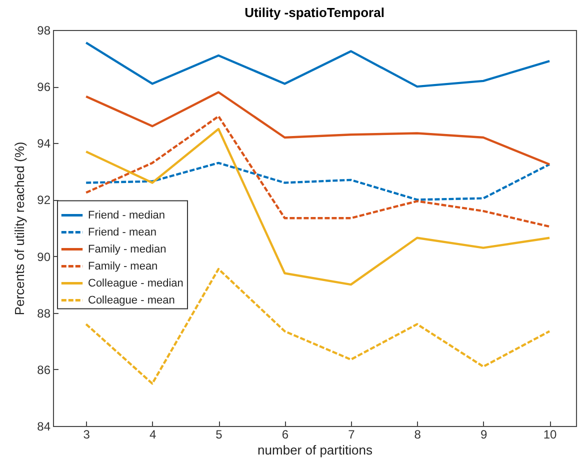 This screenshot has height=472, width=578. I want to click on y-axis-title: Percents of utility reached (%), so click(20, 229).